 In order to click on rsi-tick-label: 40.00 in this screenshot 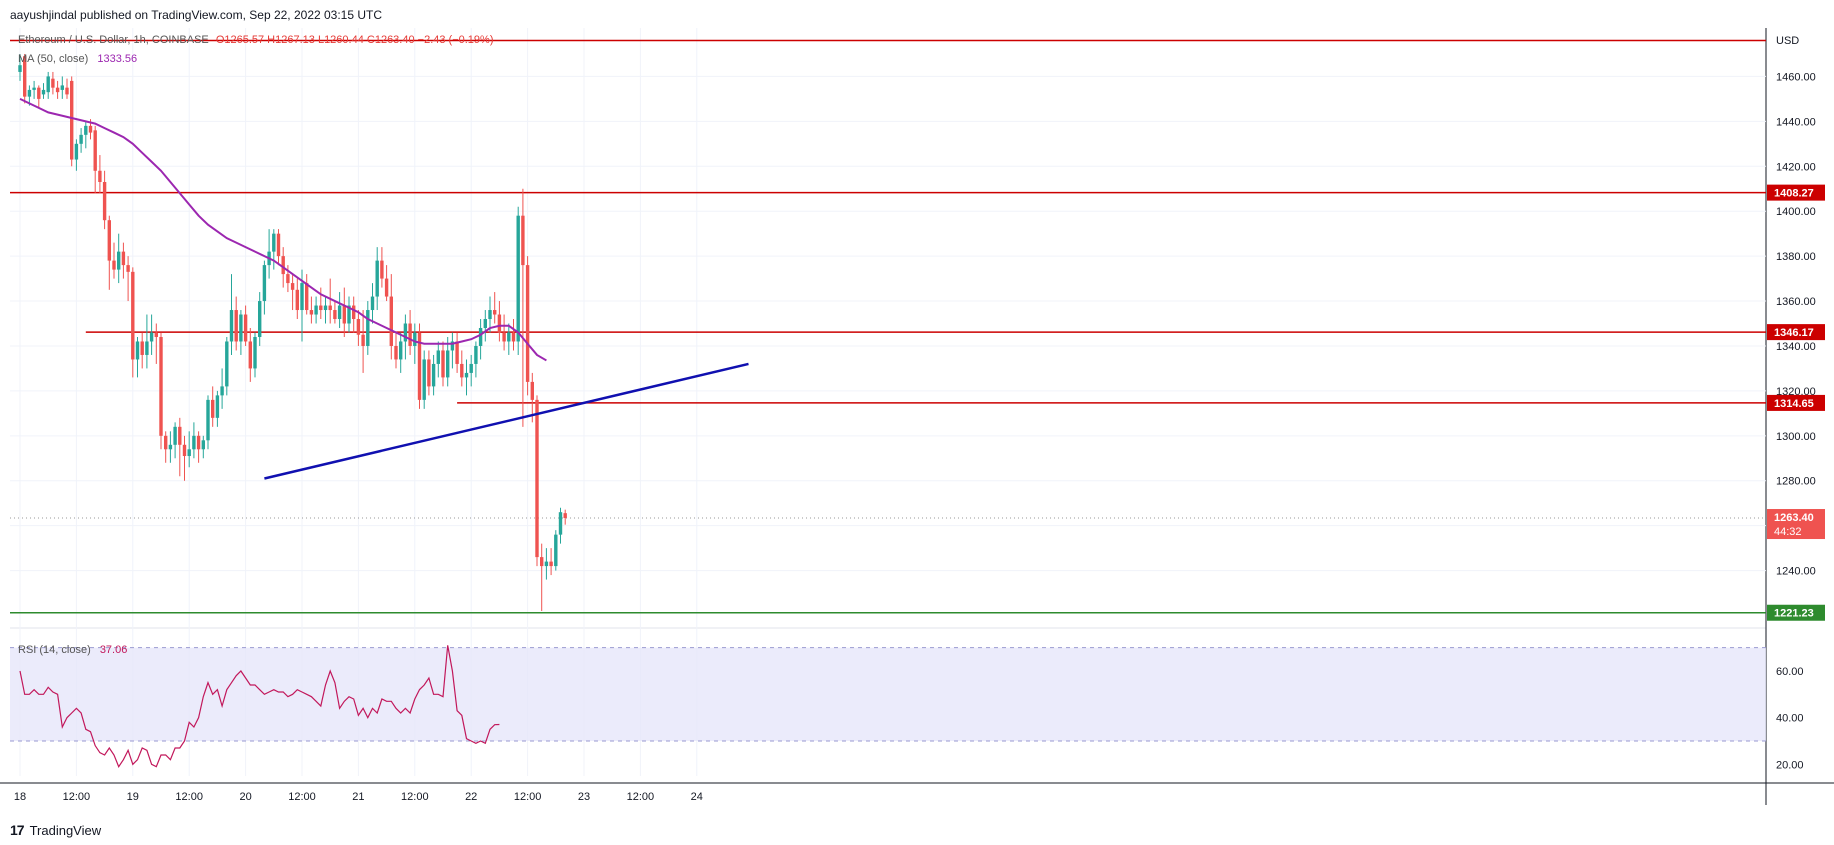, I will do `click(1790, 719)`.